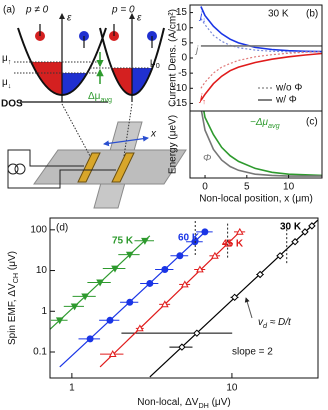  I want to click on y-tick-label: -10, so click(180, 88).